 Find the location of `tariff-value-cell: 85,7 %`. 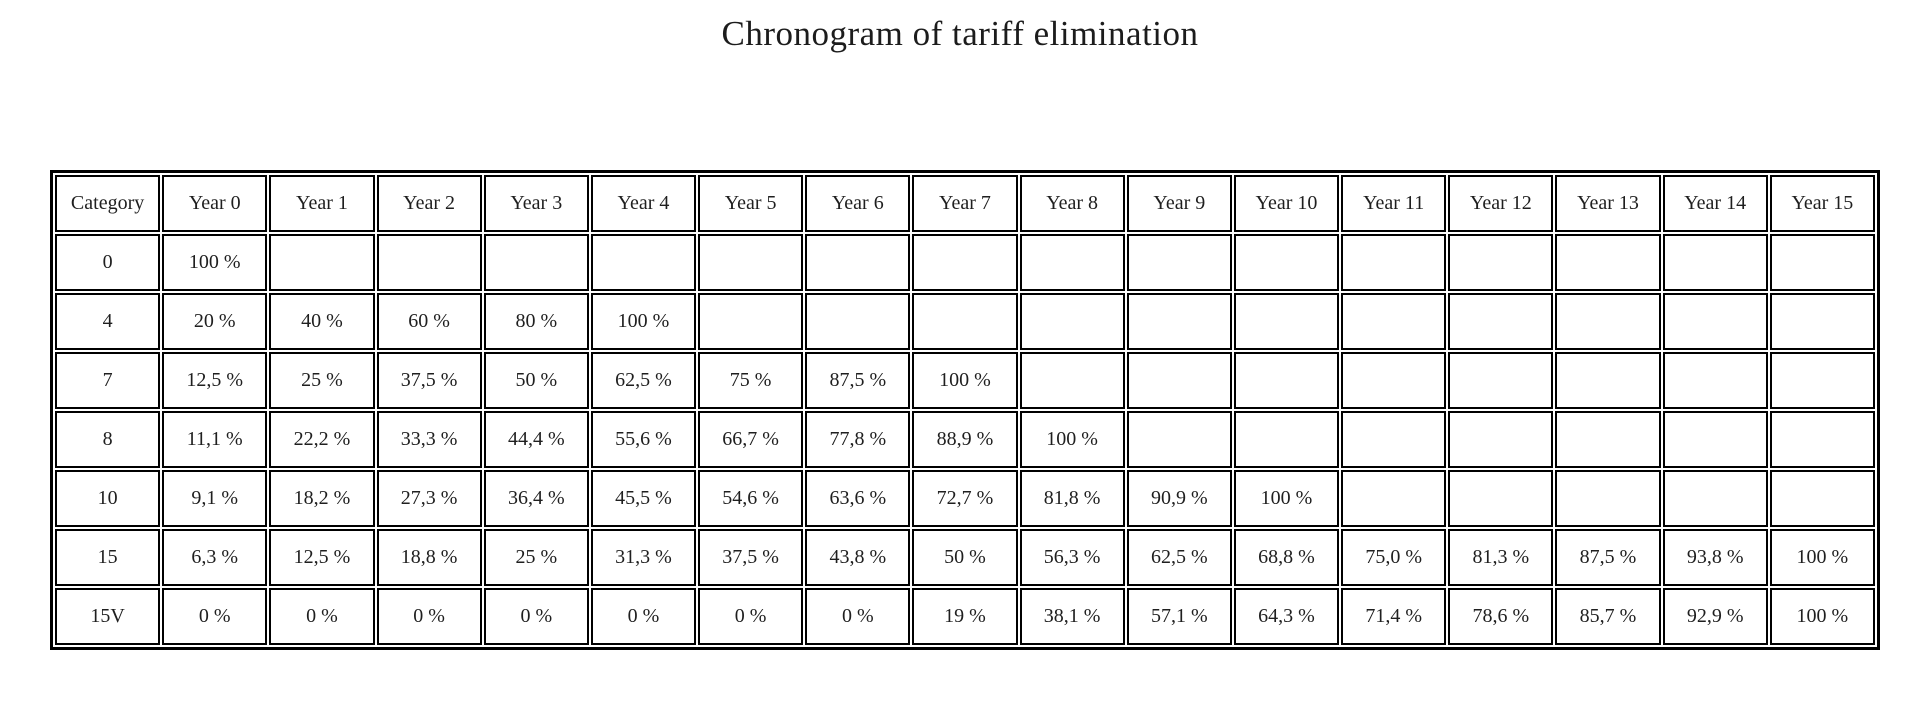

tariff-value-cell: 85,7 % is located at coordinates (1608, 616).